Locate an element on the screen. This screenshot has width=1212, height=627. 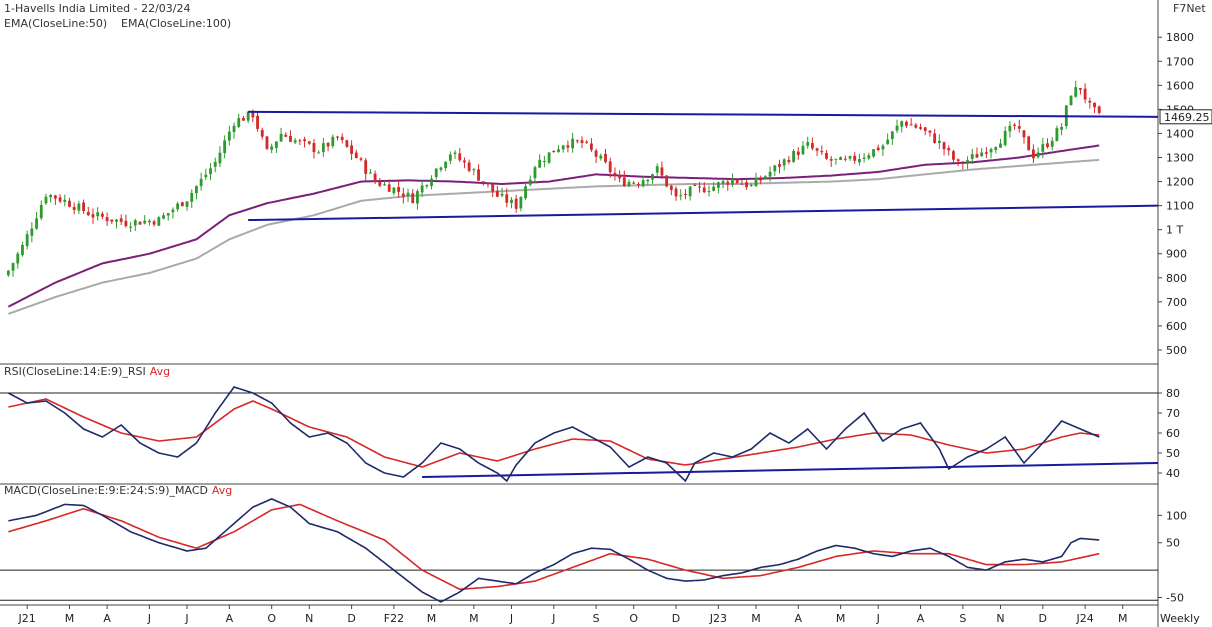
ema50-legend-text: EMA(CloseLine:50) is located at coordinates (55, 23).